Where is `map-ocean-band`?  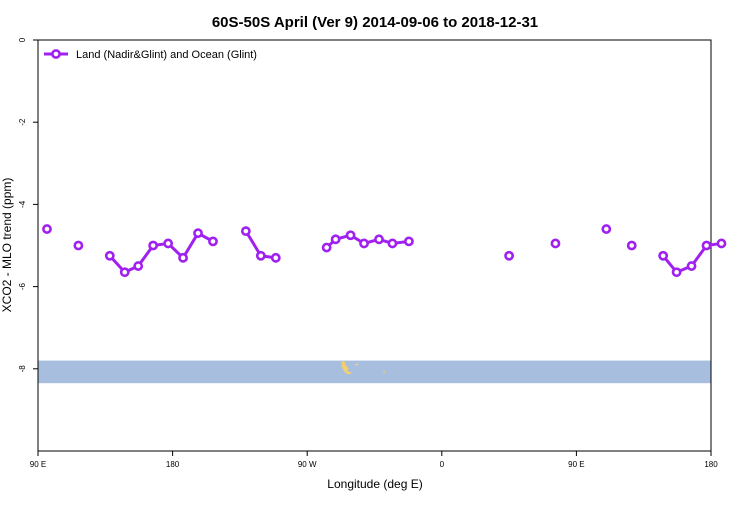
map-ocean-band is located at coordinates (374, 372).